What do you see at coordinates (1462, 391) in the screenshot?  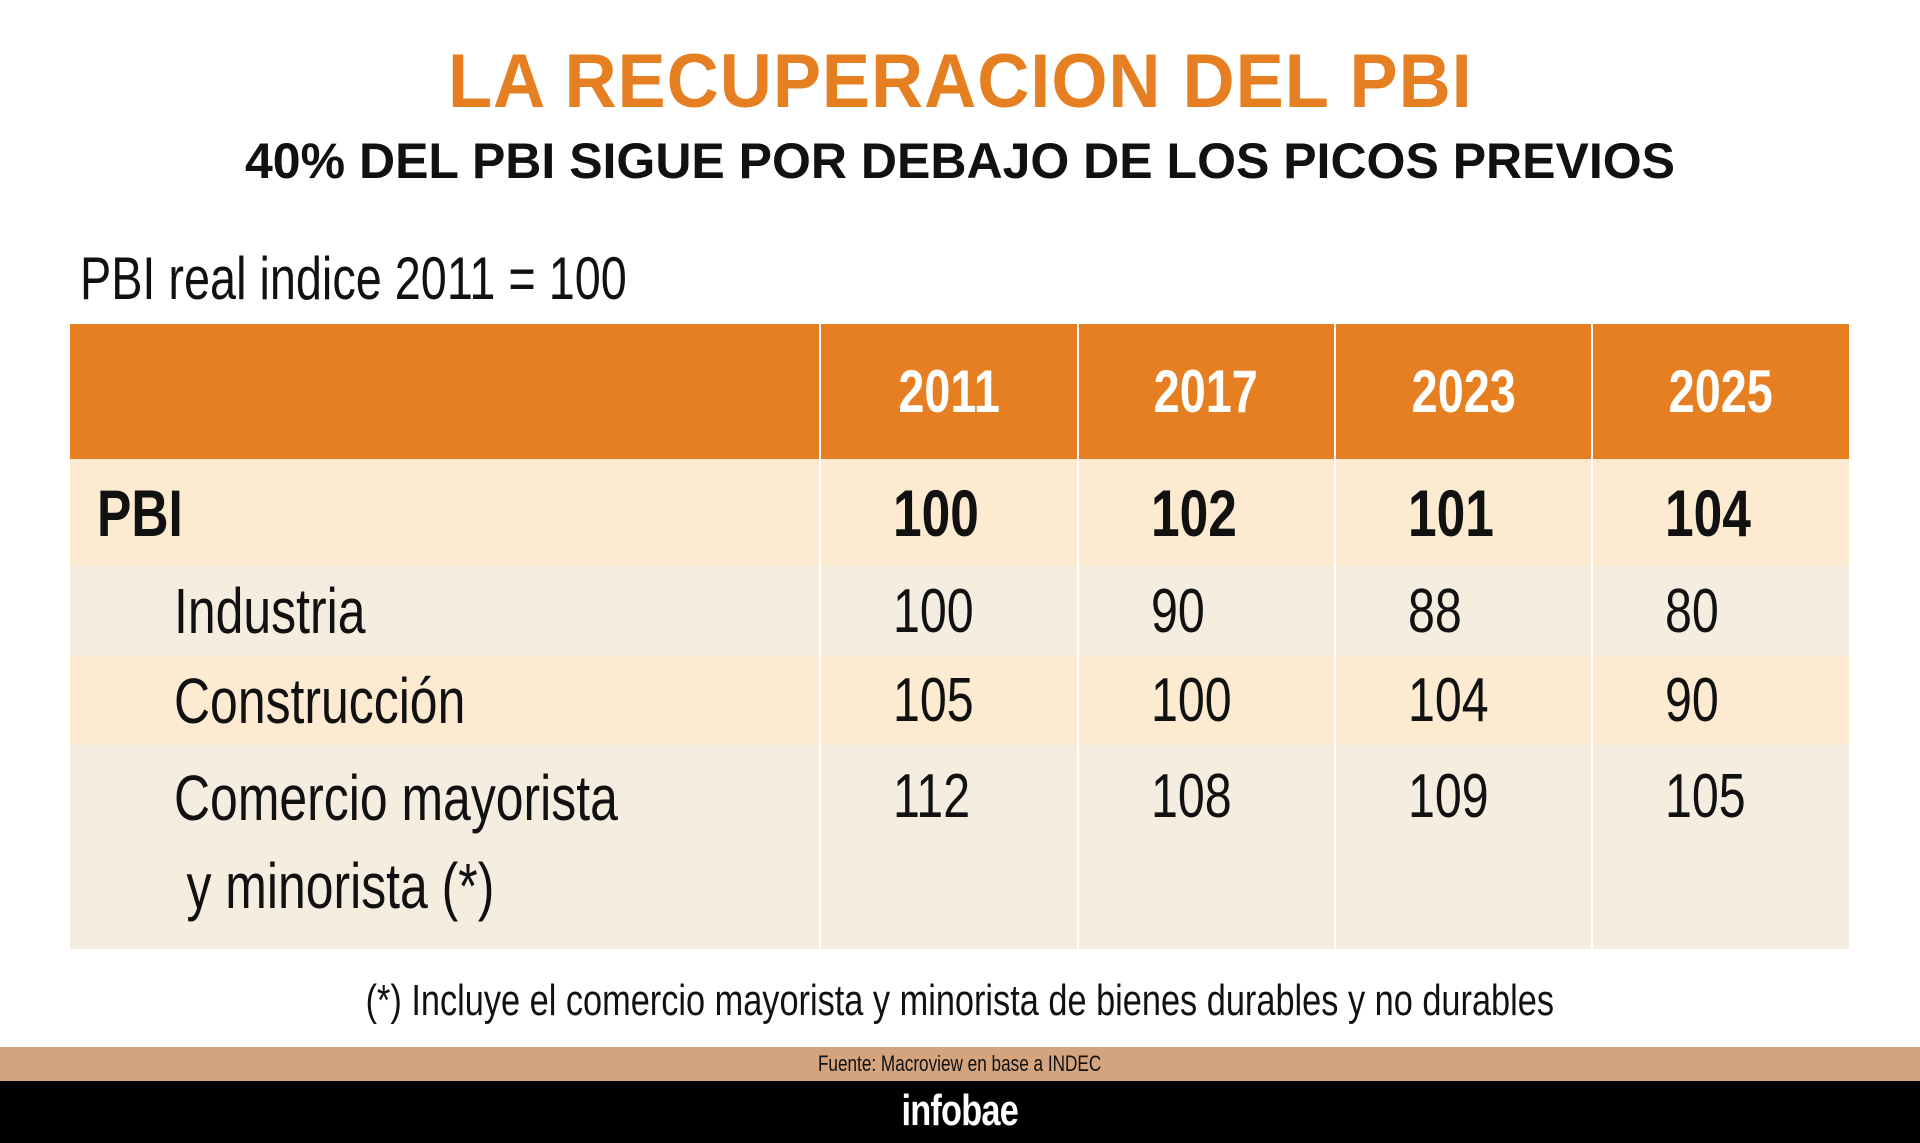 I see `header-2023: 2023` at bounding box center [1462, 391].